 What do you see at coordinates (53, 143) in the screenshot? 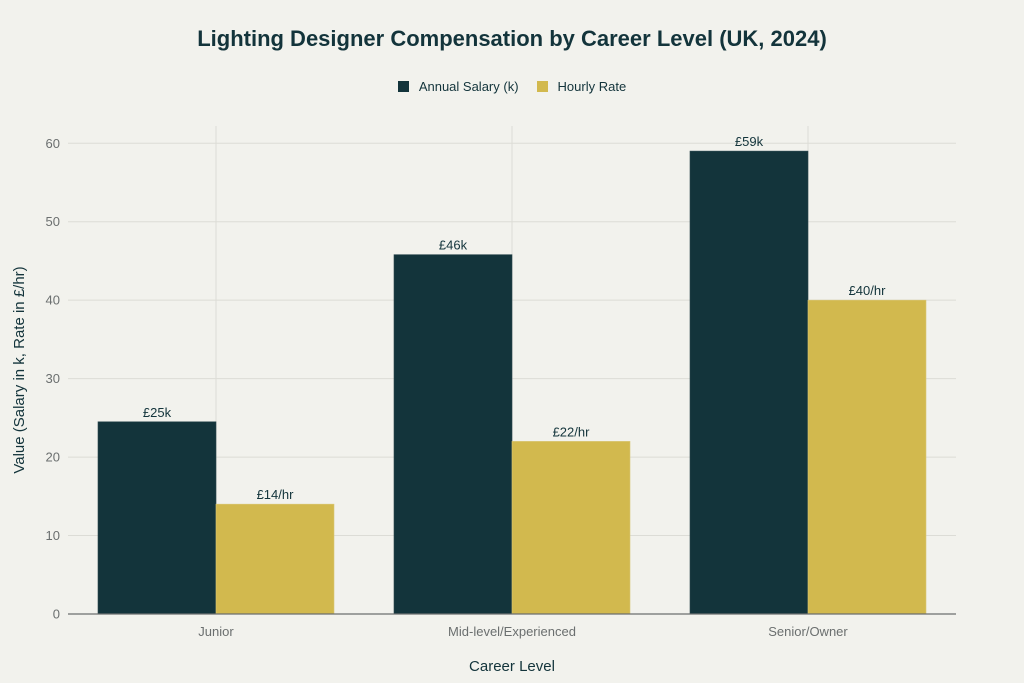
I see `y-tick-label: 60` at bounding box center [53, 143].